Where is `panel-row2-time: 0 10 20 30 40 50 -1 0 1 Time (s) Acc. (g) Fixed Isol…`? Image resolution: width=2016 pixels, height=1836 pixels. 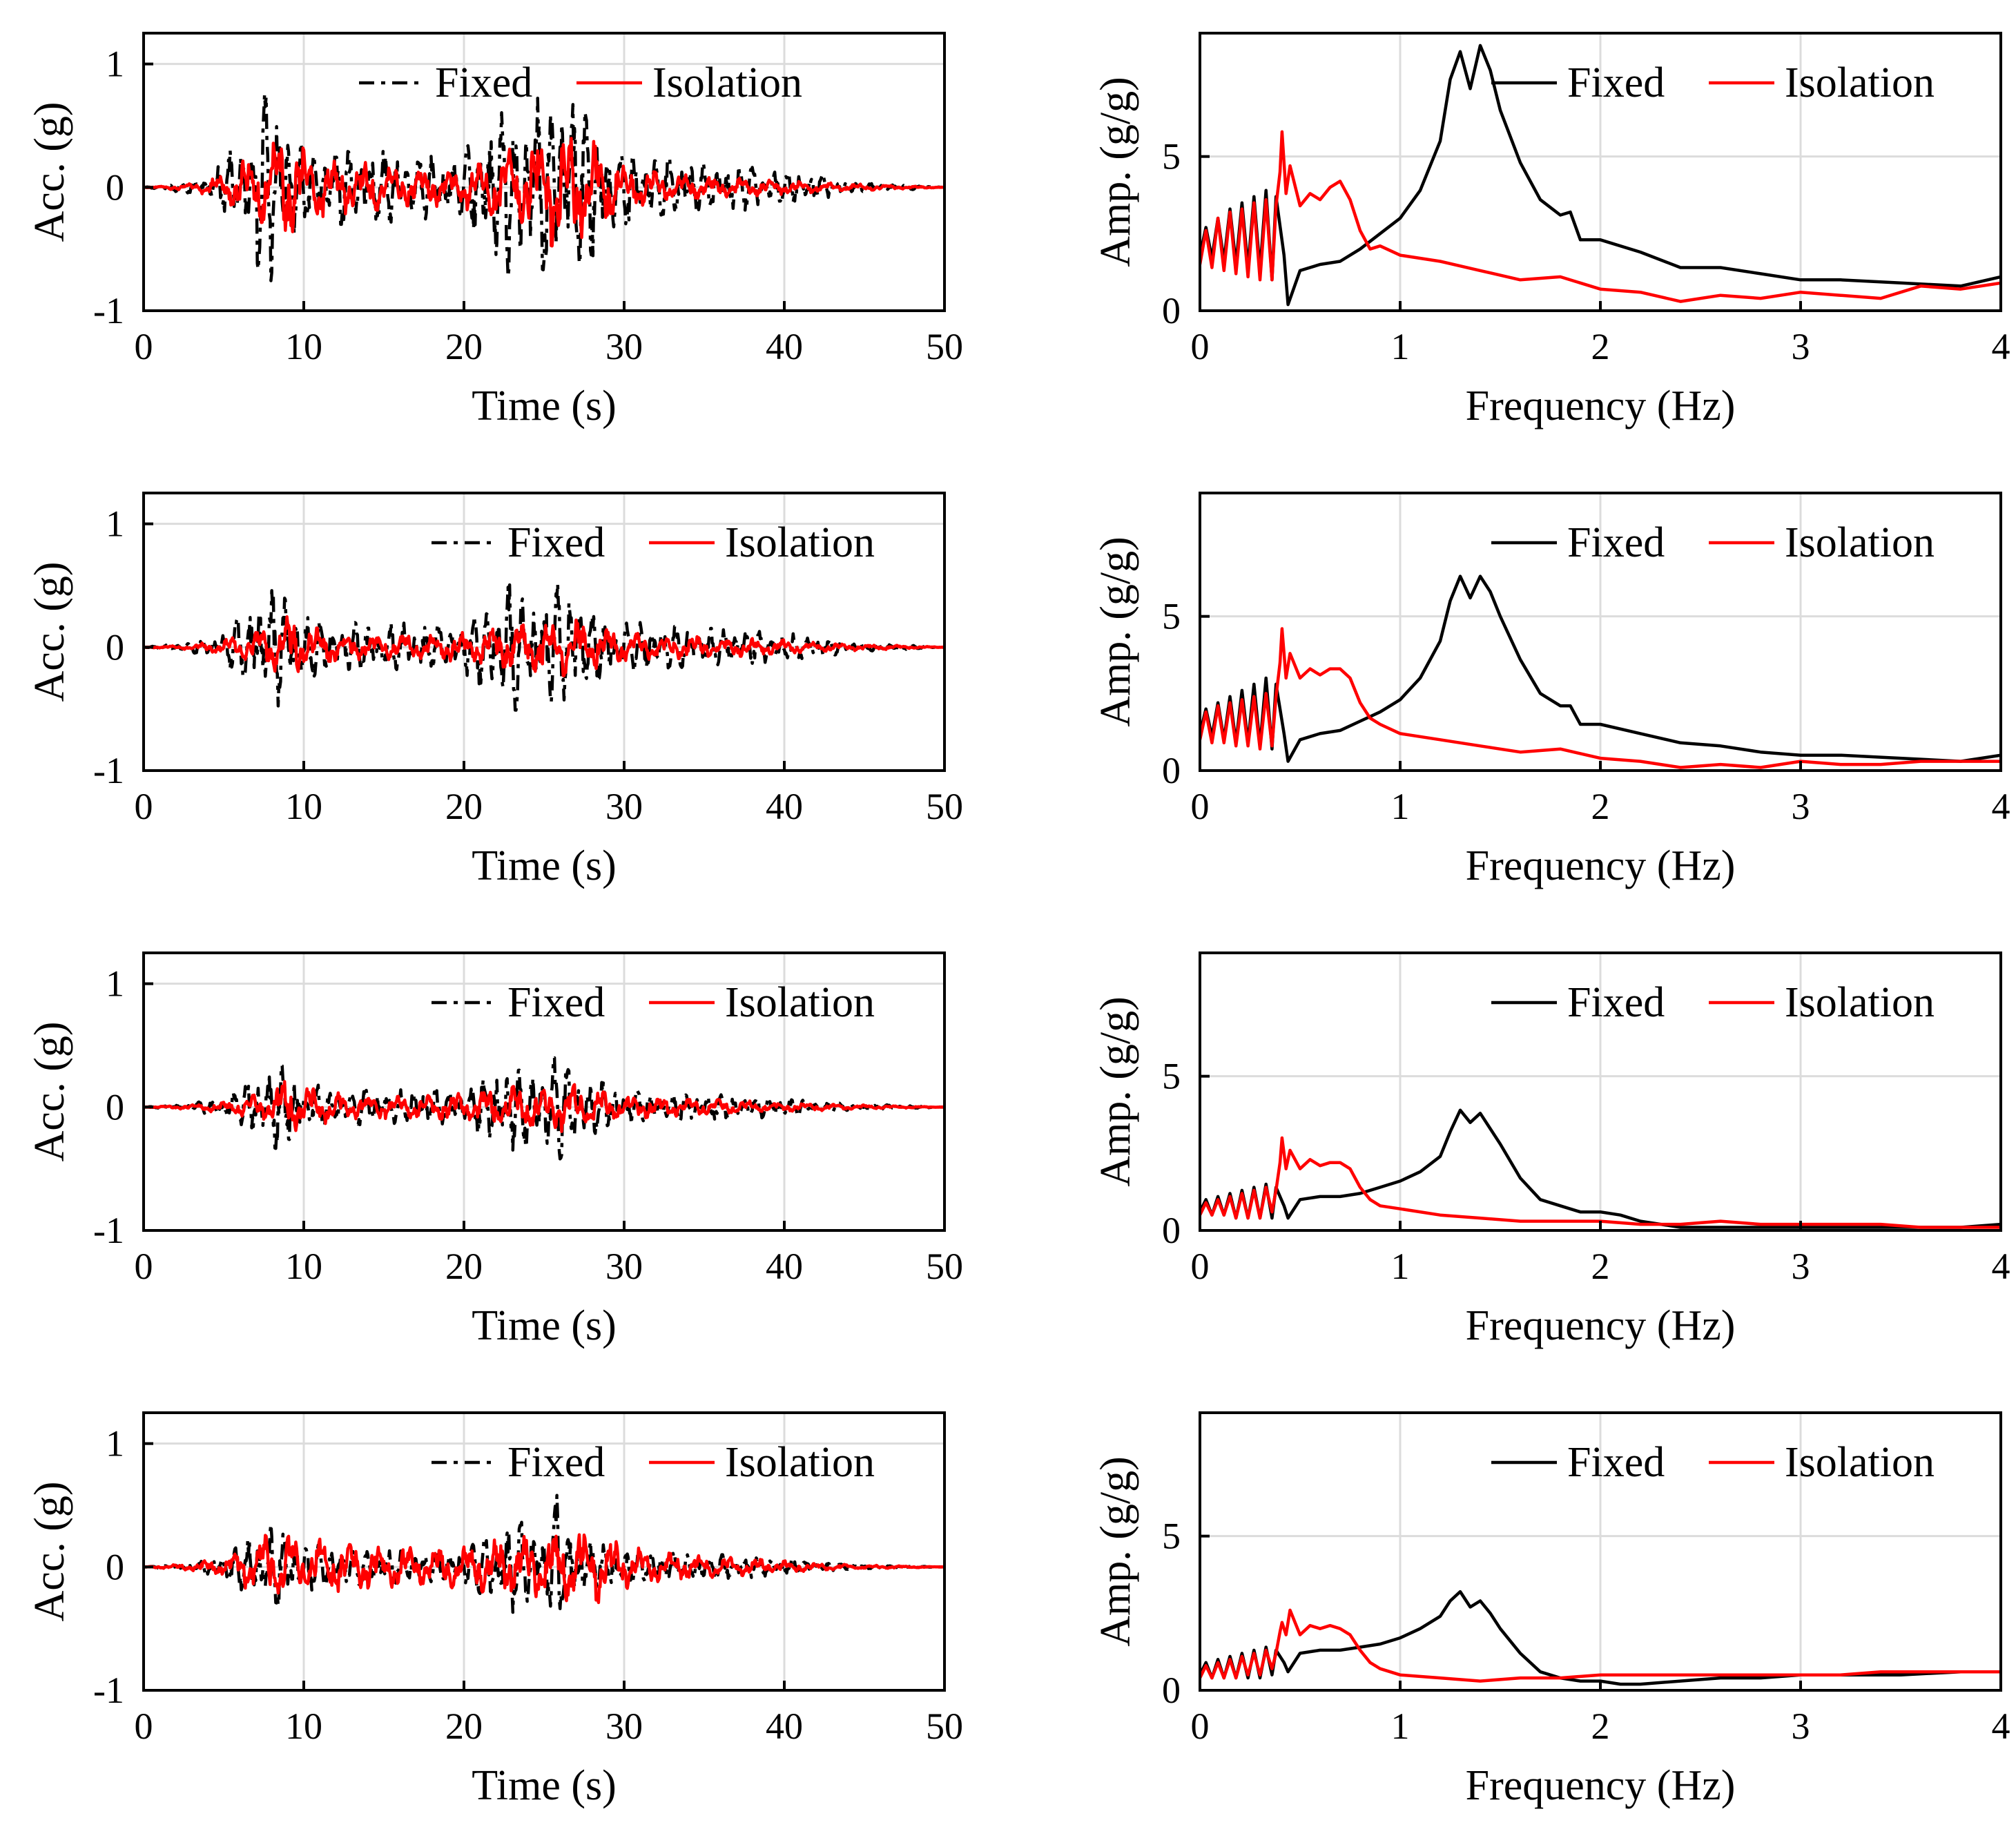 panel-row2-time: 0 10 20 30 40 50 -1 0 1 Time (s) Acc. (g) Fixed Isol… is located at coordinates (495, 690).